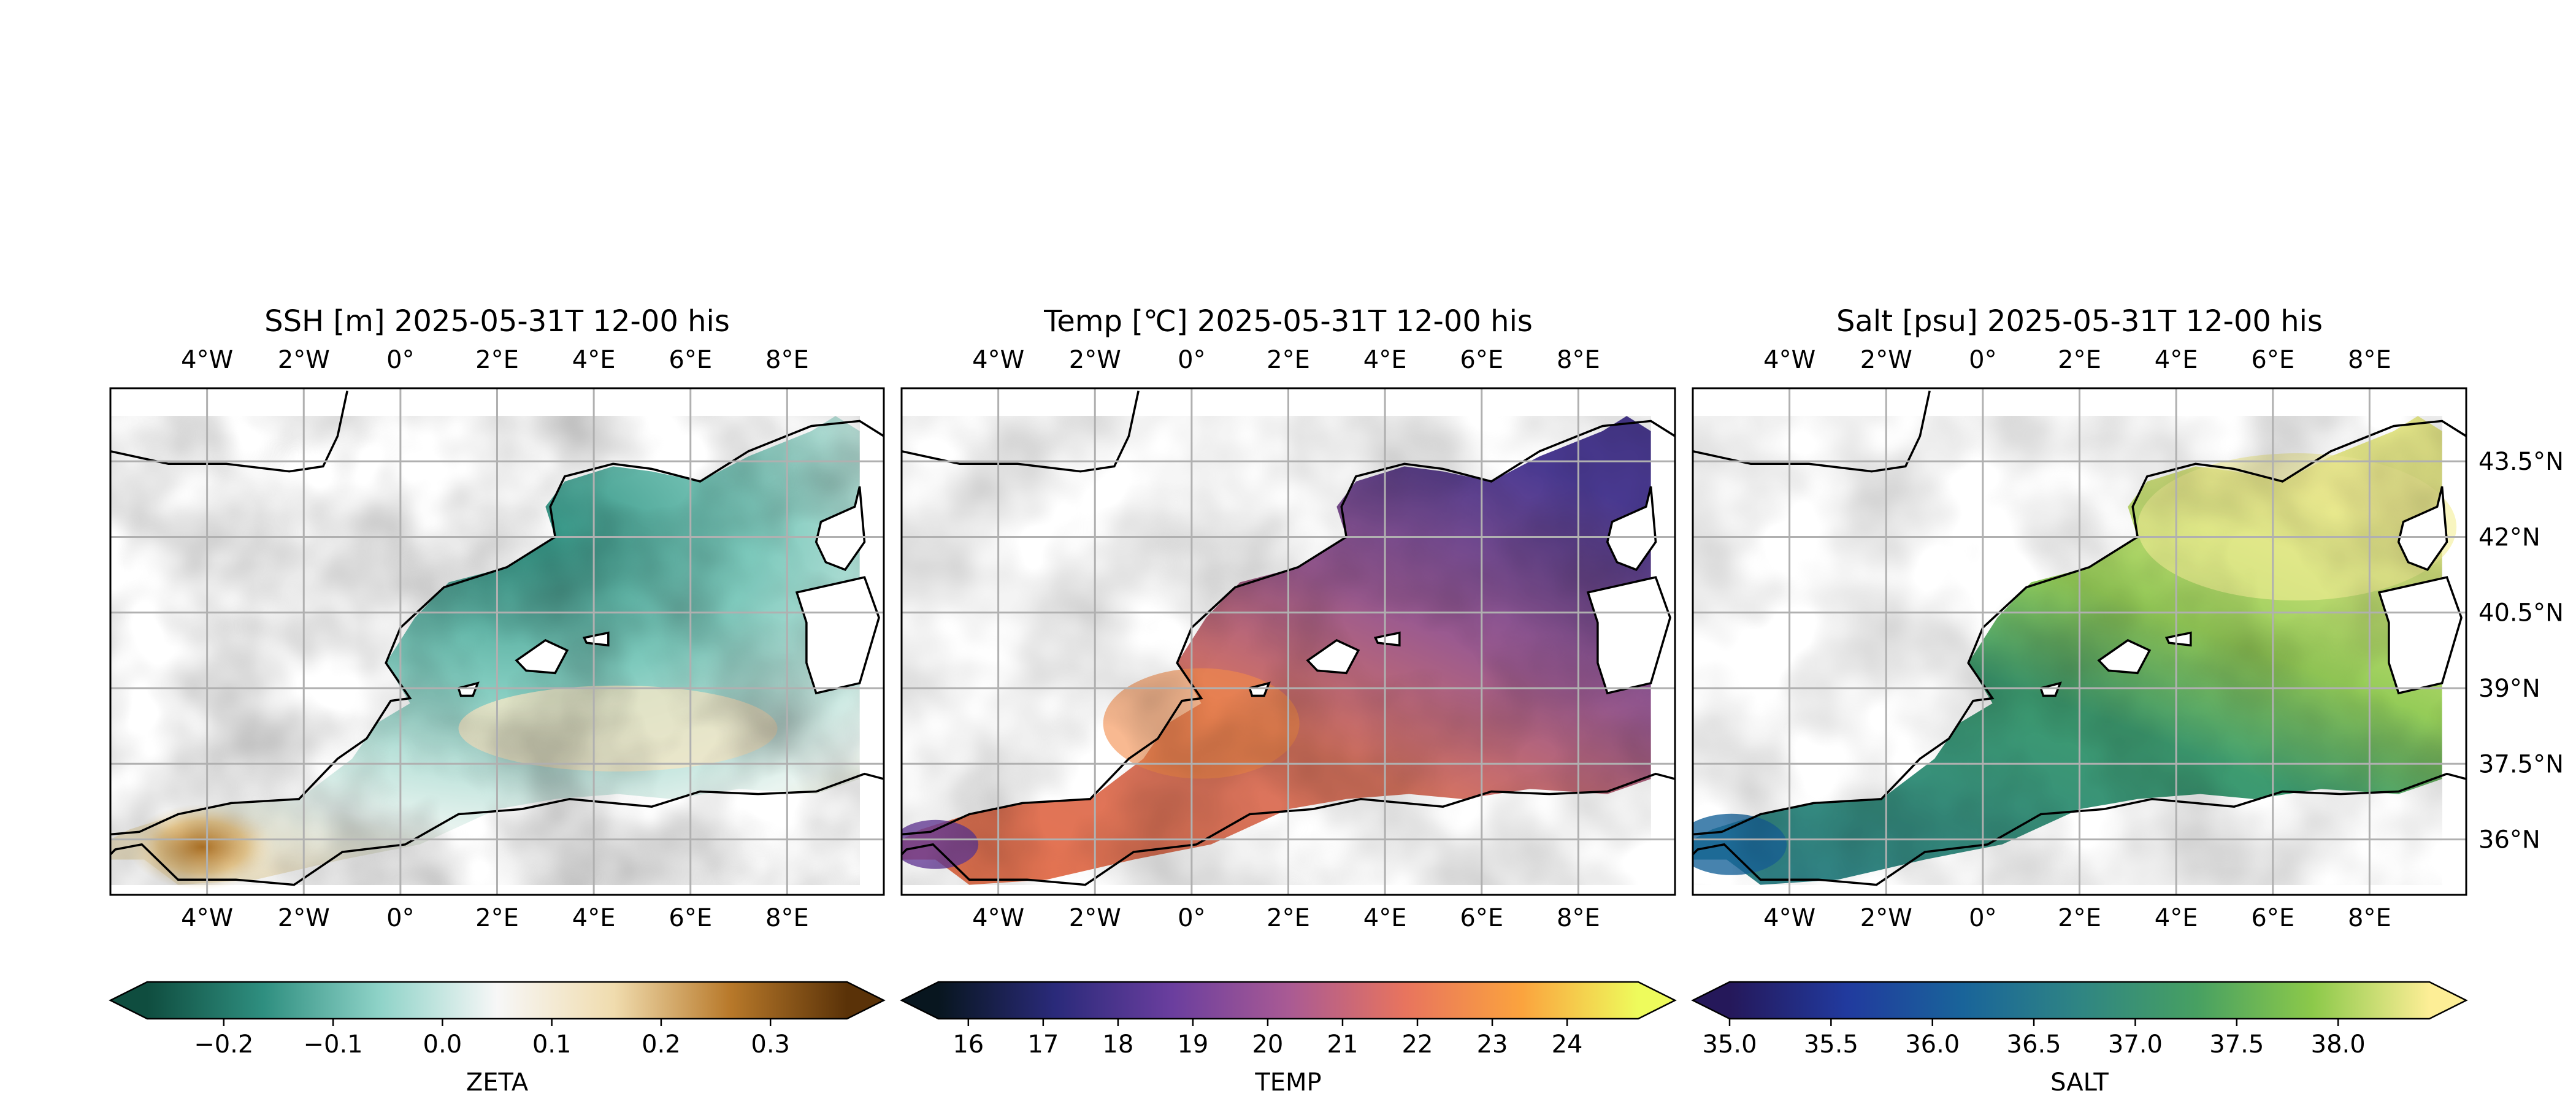 This screenshot has width=2576, height=1104. What do you see at coordinates (1192, 1044) in the screenshot?
I see `colorbar-tick-label: 19` at bounding box center [1192, 1044].